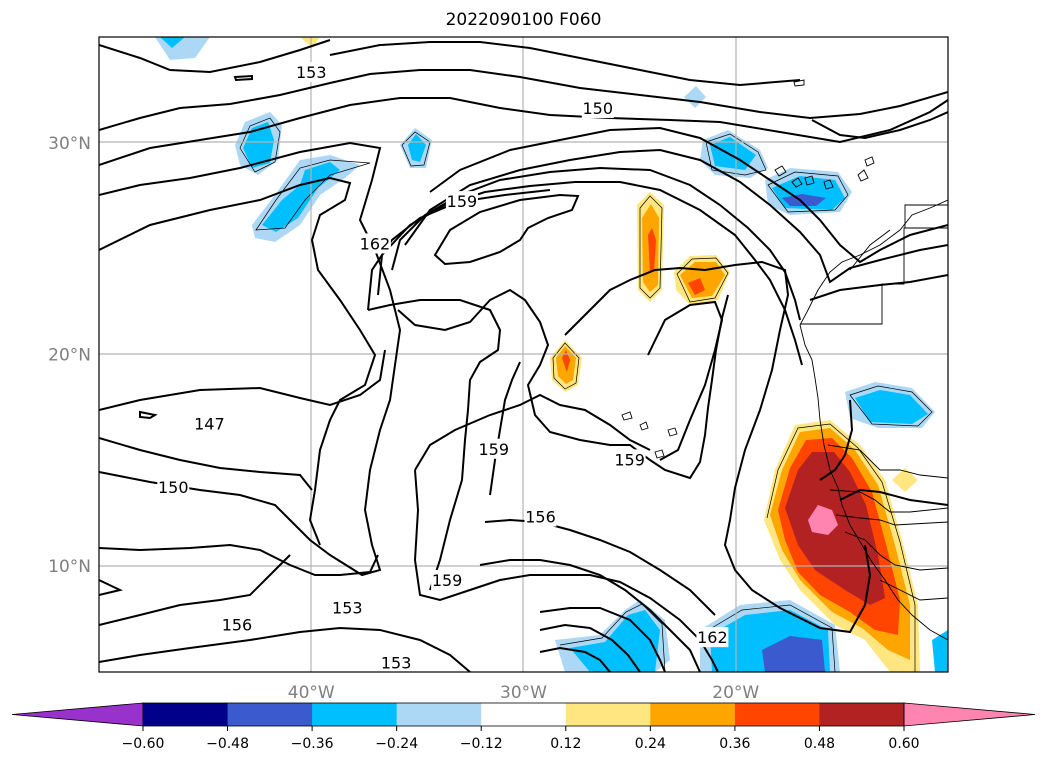 This screenshot has height=765, width=1047. I want to click on colorbar-tick-label: 0.12, so click(565, 744).